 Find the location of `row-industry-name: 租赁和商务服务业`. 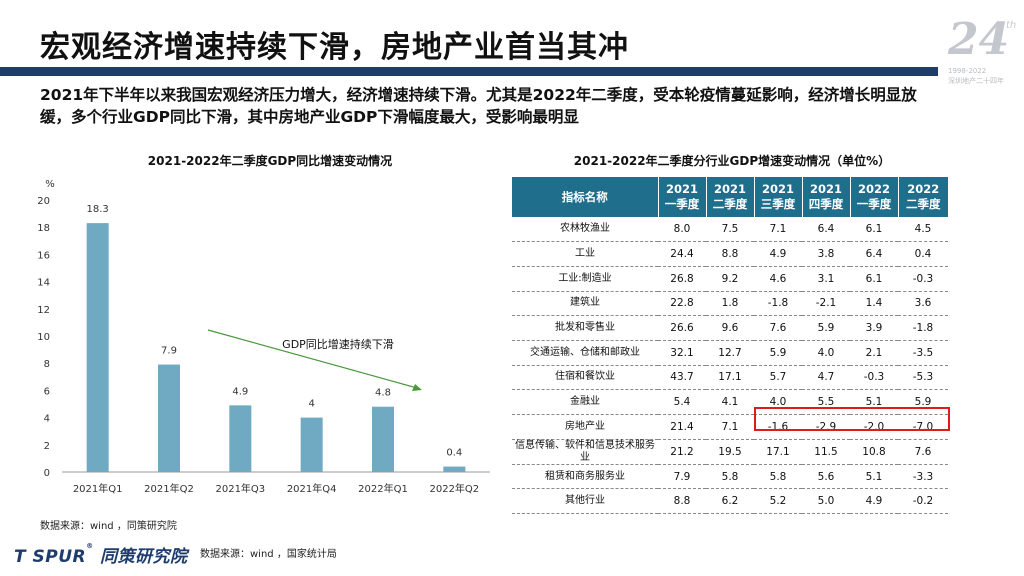

row-industry-name: 租赁和商务服务业 is located at coordinates (585, 477).